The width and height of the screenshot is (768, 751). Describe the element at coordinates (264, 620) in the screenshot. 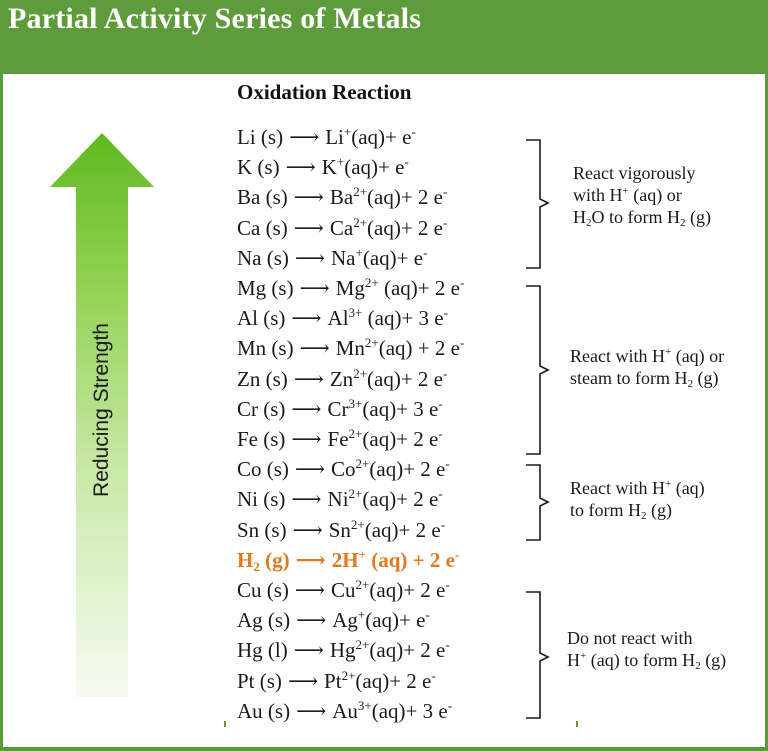

I see `reactant: Ag (s)` at that location.